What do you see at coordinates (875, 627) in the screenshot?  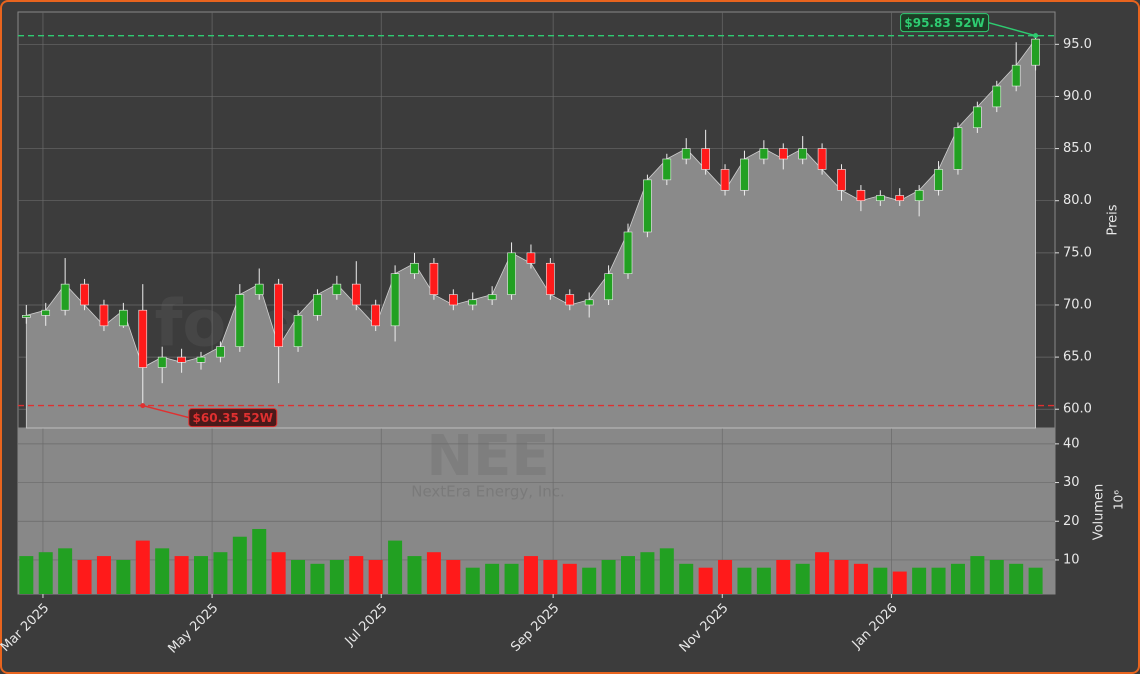 I see `x-tick-label: Jan 2026` at bounding box center [875, 627].